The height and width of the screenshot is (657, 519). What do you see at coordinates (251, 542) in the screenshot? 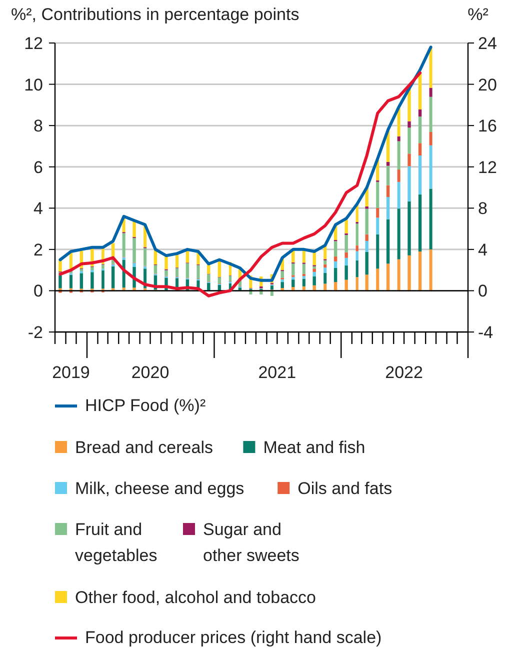
I see `legend-label: Sugar and other sweets` at bounding box center [251, 542].